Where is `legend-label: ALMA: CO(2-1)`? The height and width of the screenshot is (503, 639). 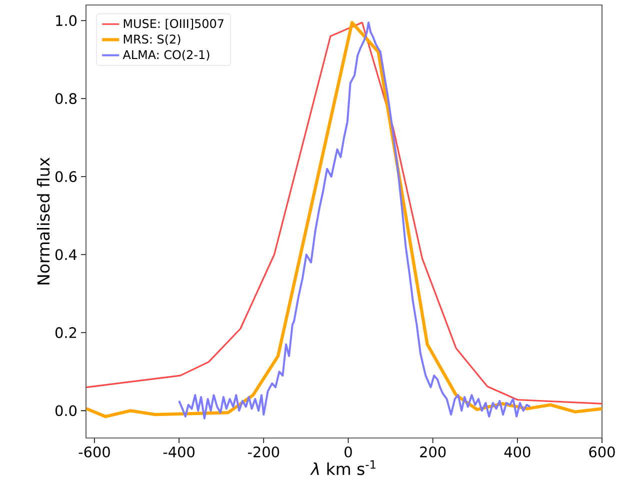 legend-label: ALMA: CO(2-1) is located at coordinates (166, 55).